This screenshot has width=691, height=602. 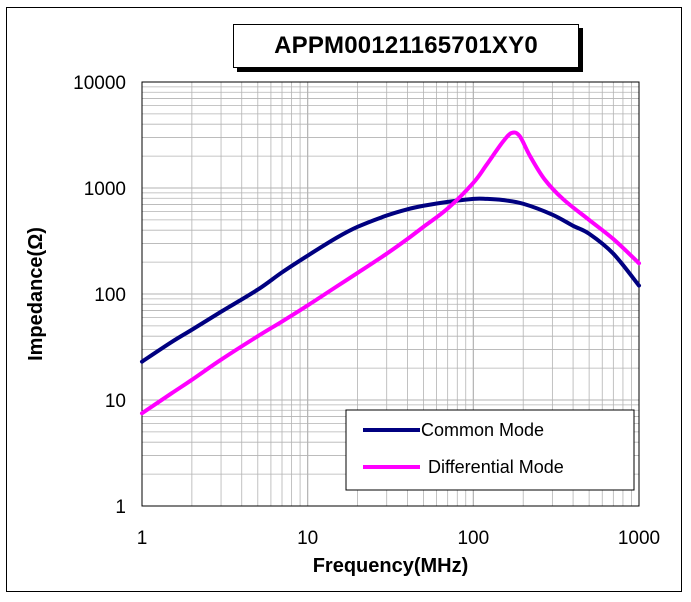 What do you see at coordinates (482, 430) in the screenshot?
I see `legend-label-common-mode: Common Mode` at bounding box center [482, 430].